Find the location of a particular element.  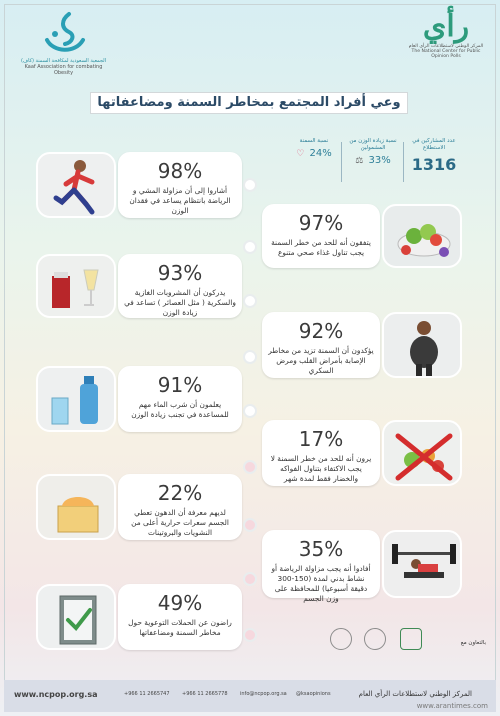

footer-phone-1: +966 11 2665747 is located at coordinates (147, 694).